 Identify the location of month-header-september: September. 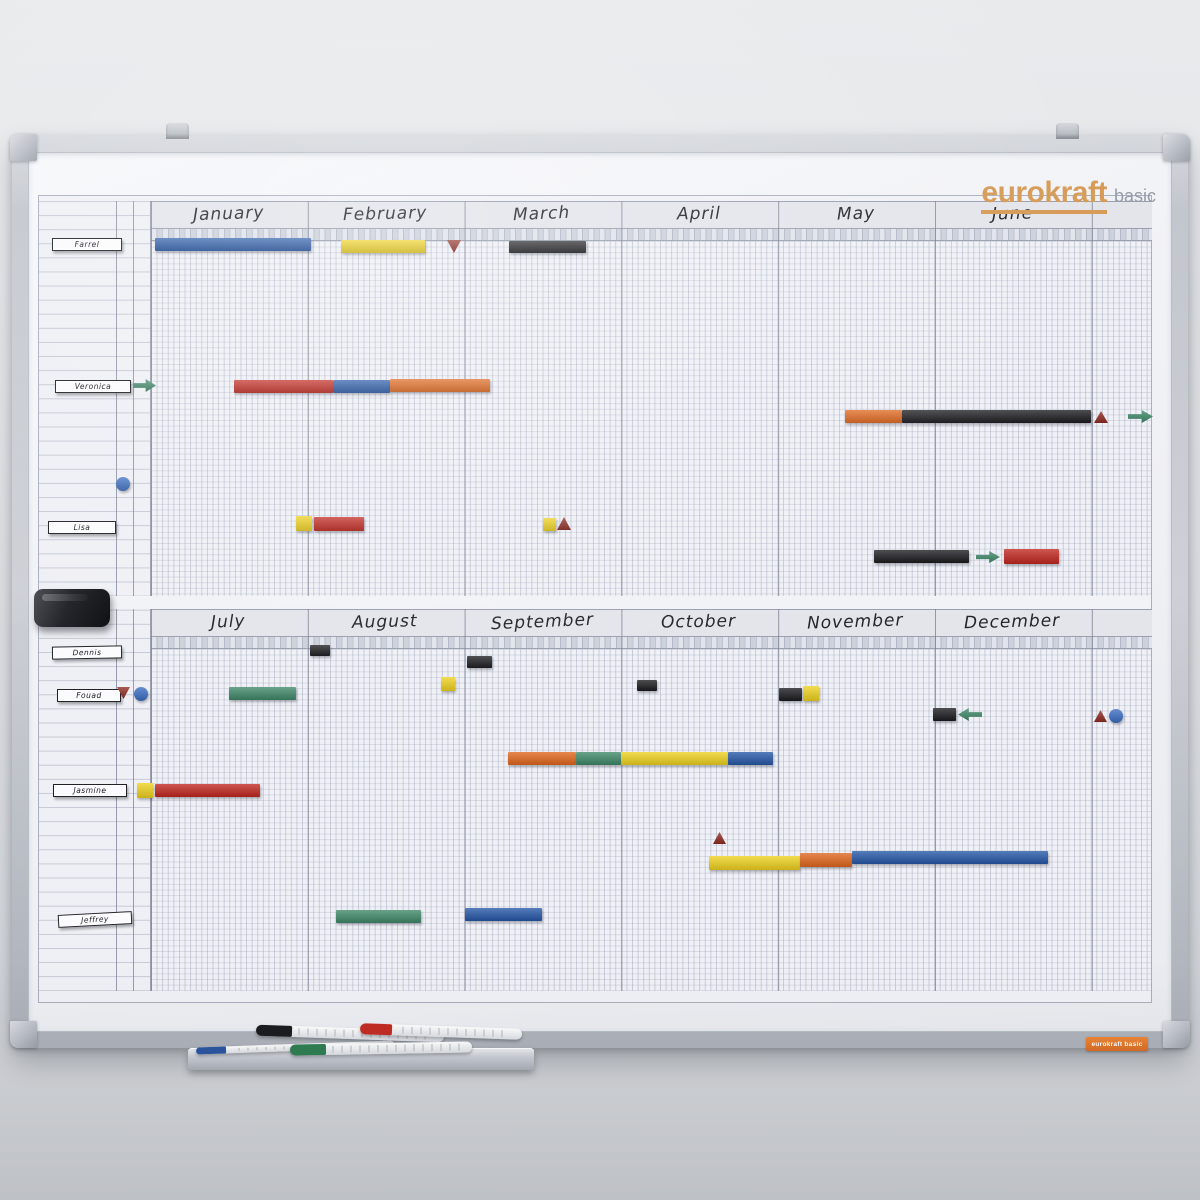
(542, 622).